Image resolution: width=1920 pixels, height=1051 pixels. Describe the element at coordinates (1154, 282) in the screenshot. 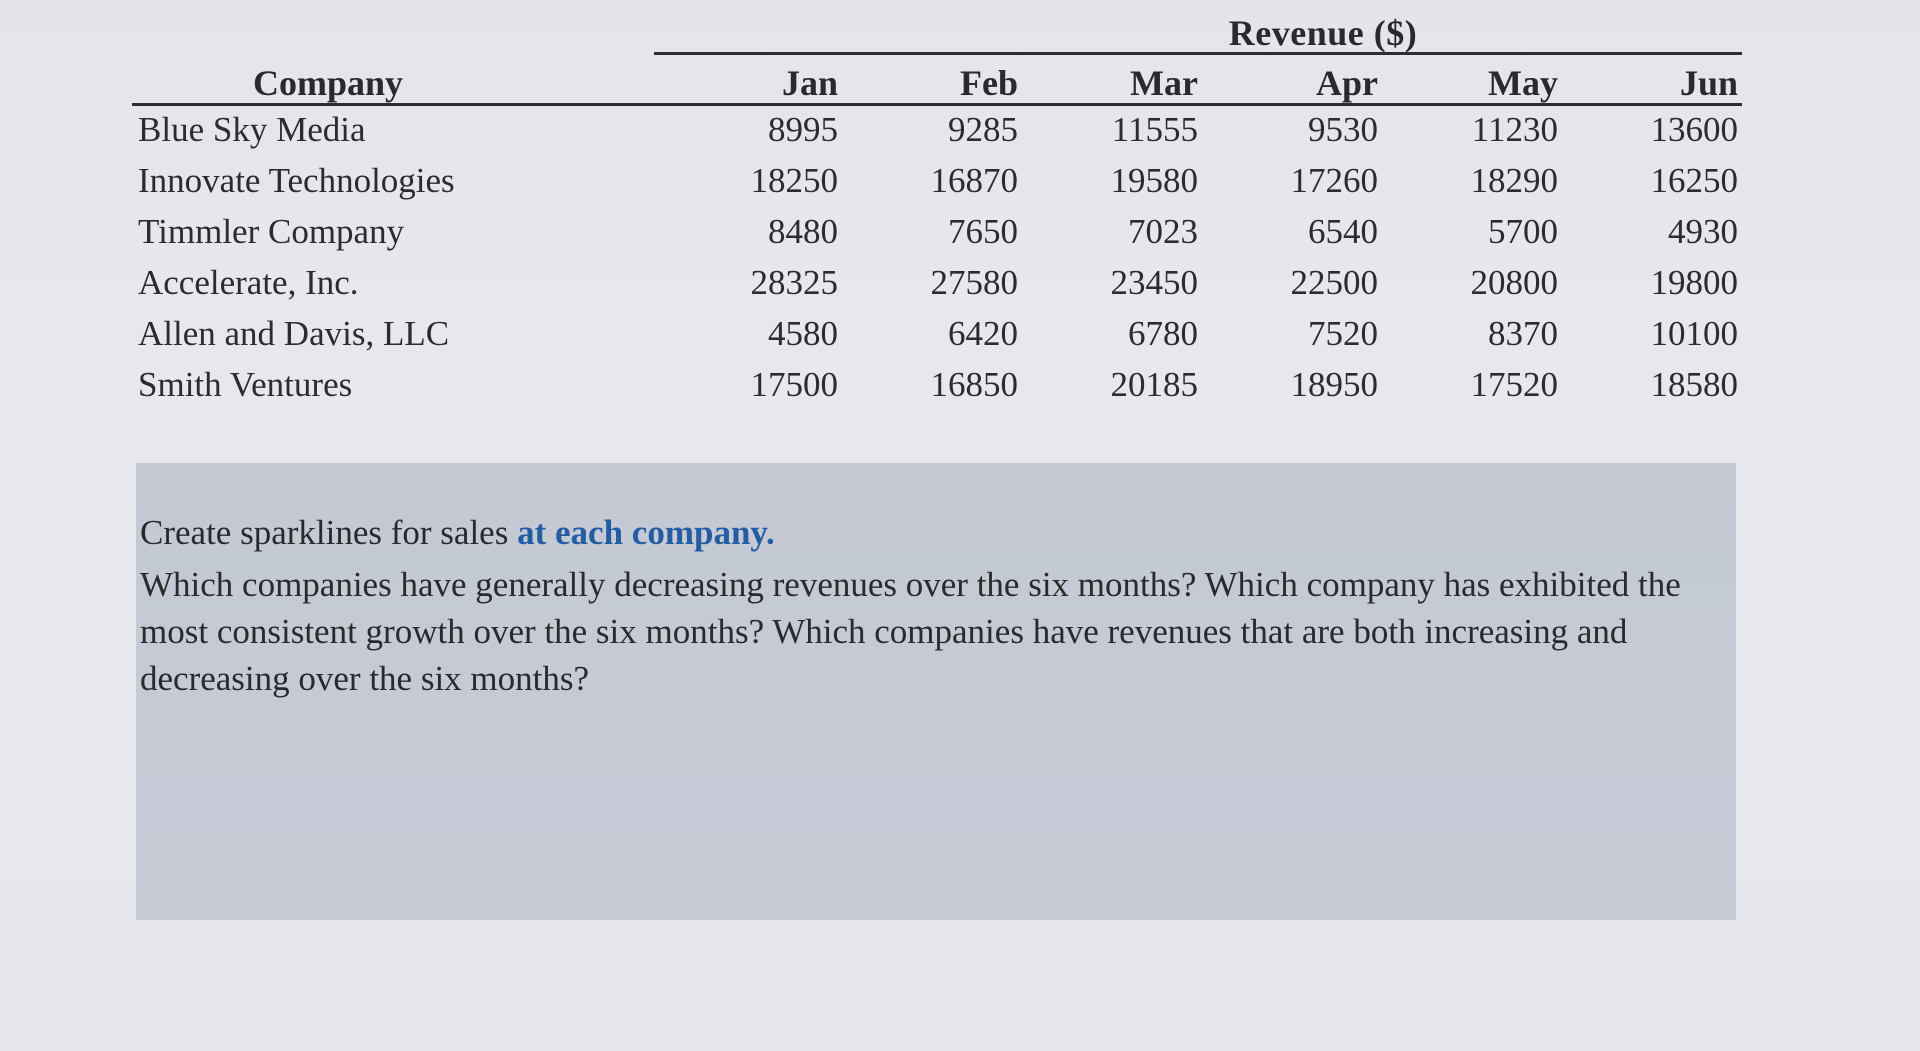

I see `revenue-cell: 23450` at that location.